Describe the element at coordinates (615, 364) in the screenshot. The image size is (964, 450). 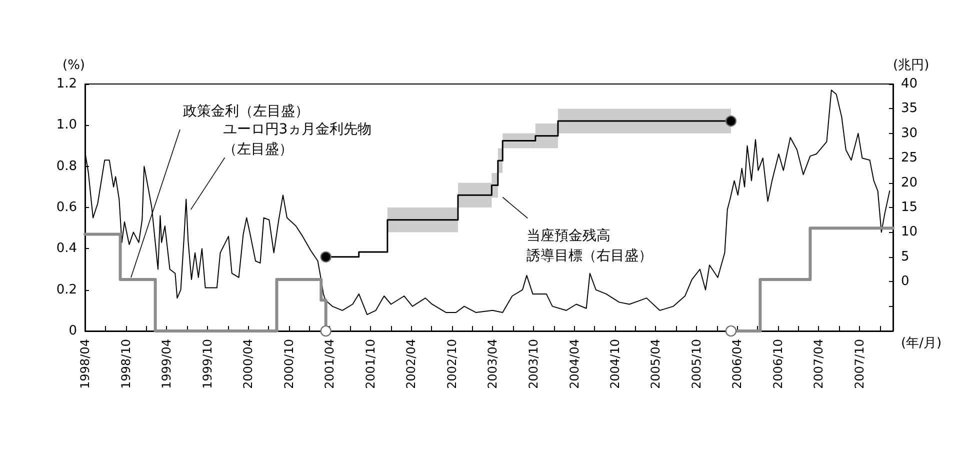
I see `x-tick-label: 2004/10` at that location.